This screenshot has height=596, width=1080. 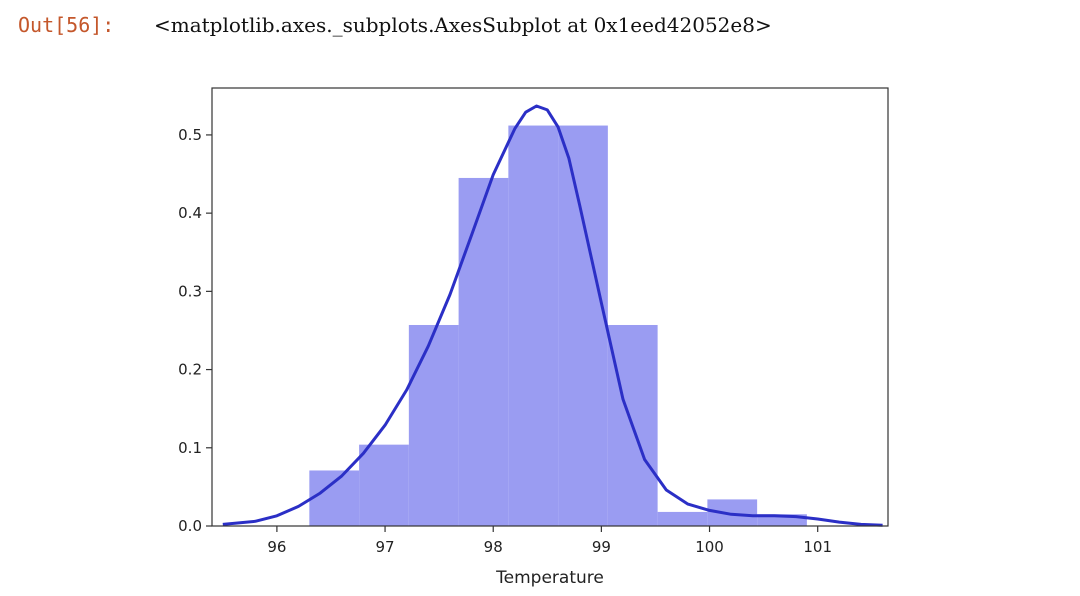 What do you see at coordinates (817, 547) in the screenshot?
I see `x-tick-label: 101` at bounding box center [817, 547].